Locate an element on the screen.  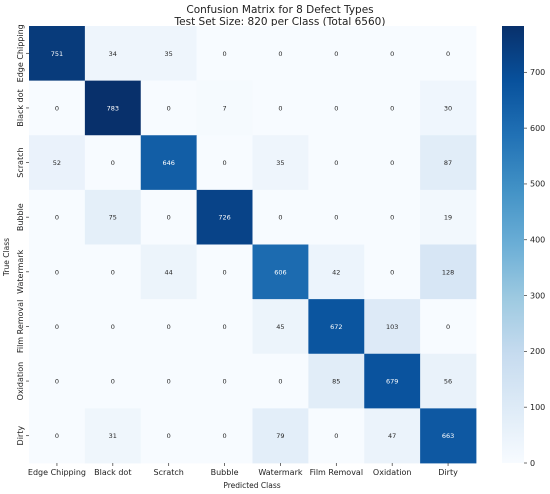
cell-value-label: 663 is located at coordinates (448, 436).